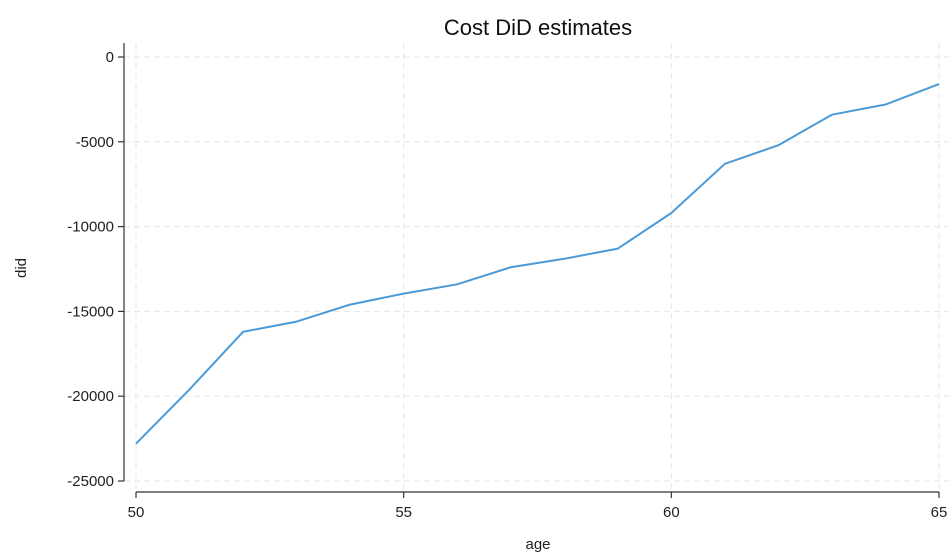 The height and width of the screenshot is (554, 951). Describe the element at coordinates (95, 142) in the screenshot. I see `y-tick-label: -5000` at that location.